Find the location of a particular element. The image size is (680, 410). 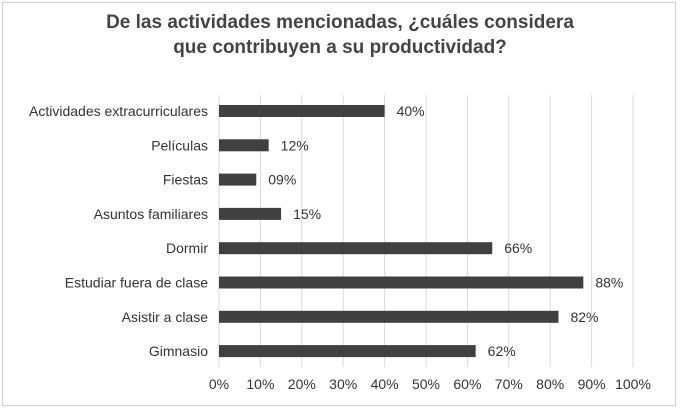

x-tick-label: 50% is located at coordinates (426, 384).